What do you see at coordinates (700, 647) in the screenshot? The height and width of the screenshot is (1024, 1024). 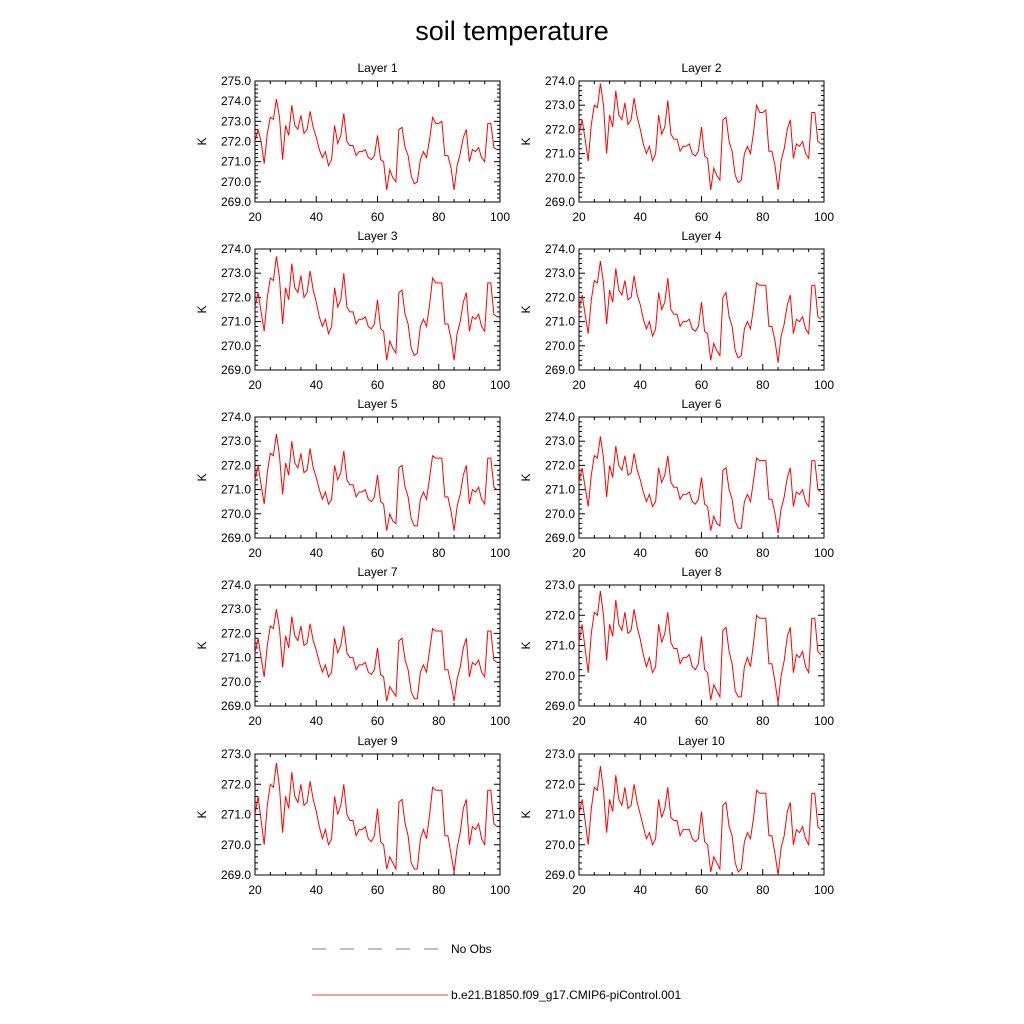 I see `panel-8-series-line` at bounding box center [700, 647].